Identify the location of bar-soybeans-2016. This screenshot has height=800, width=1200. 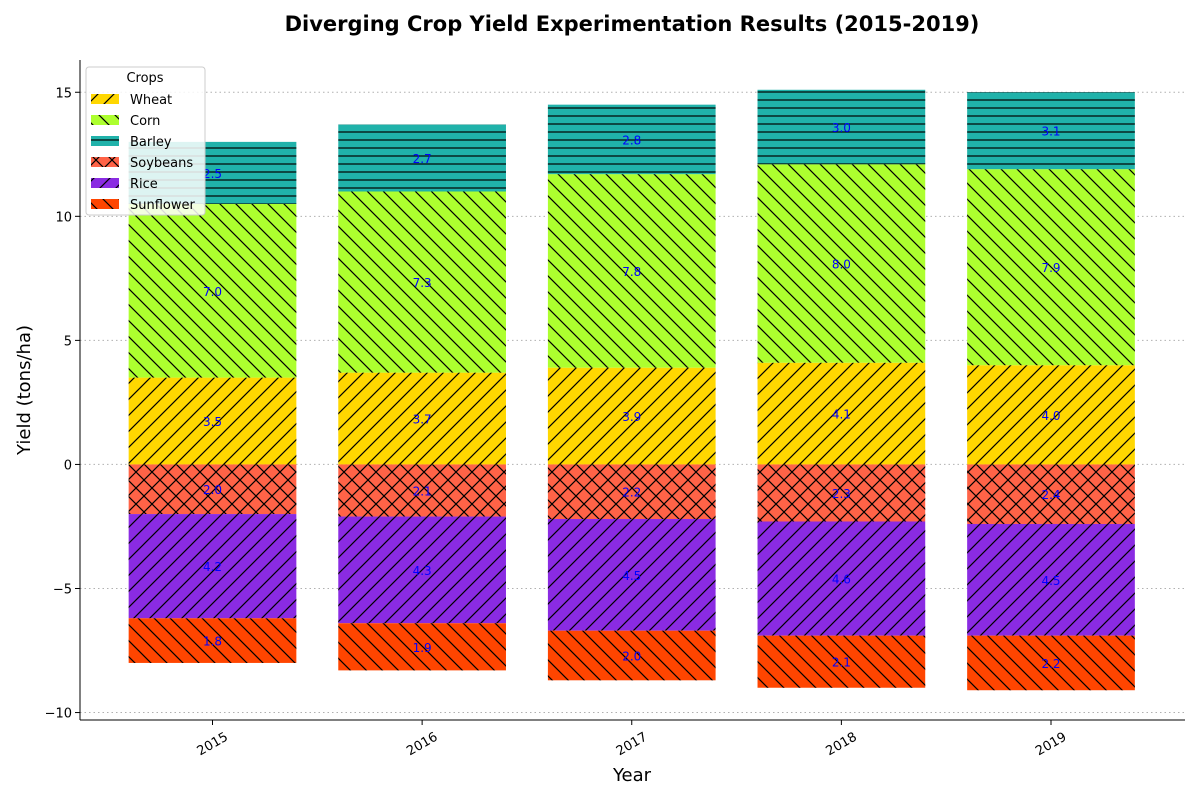
(422, 490).